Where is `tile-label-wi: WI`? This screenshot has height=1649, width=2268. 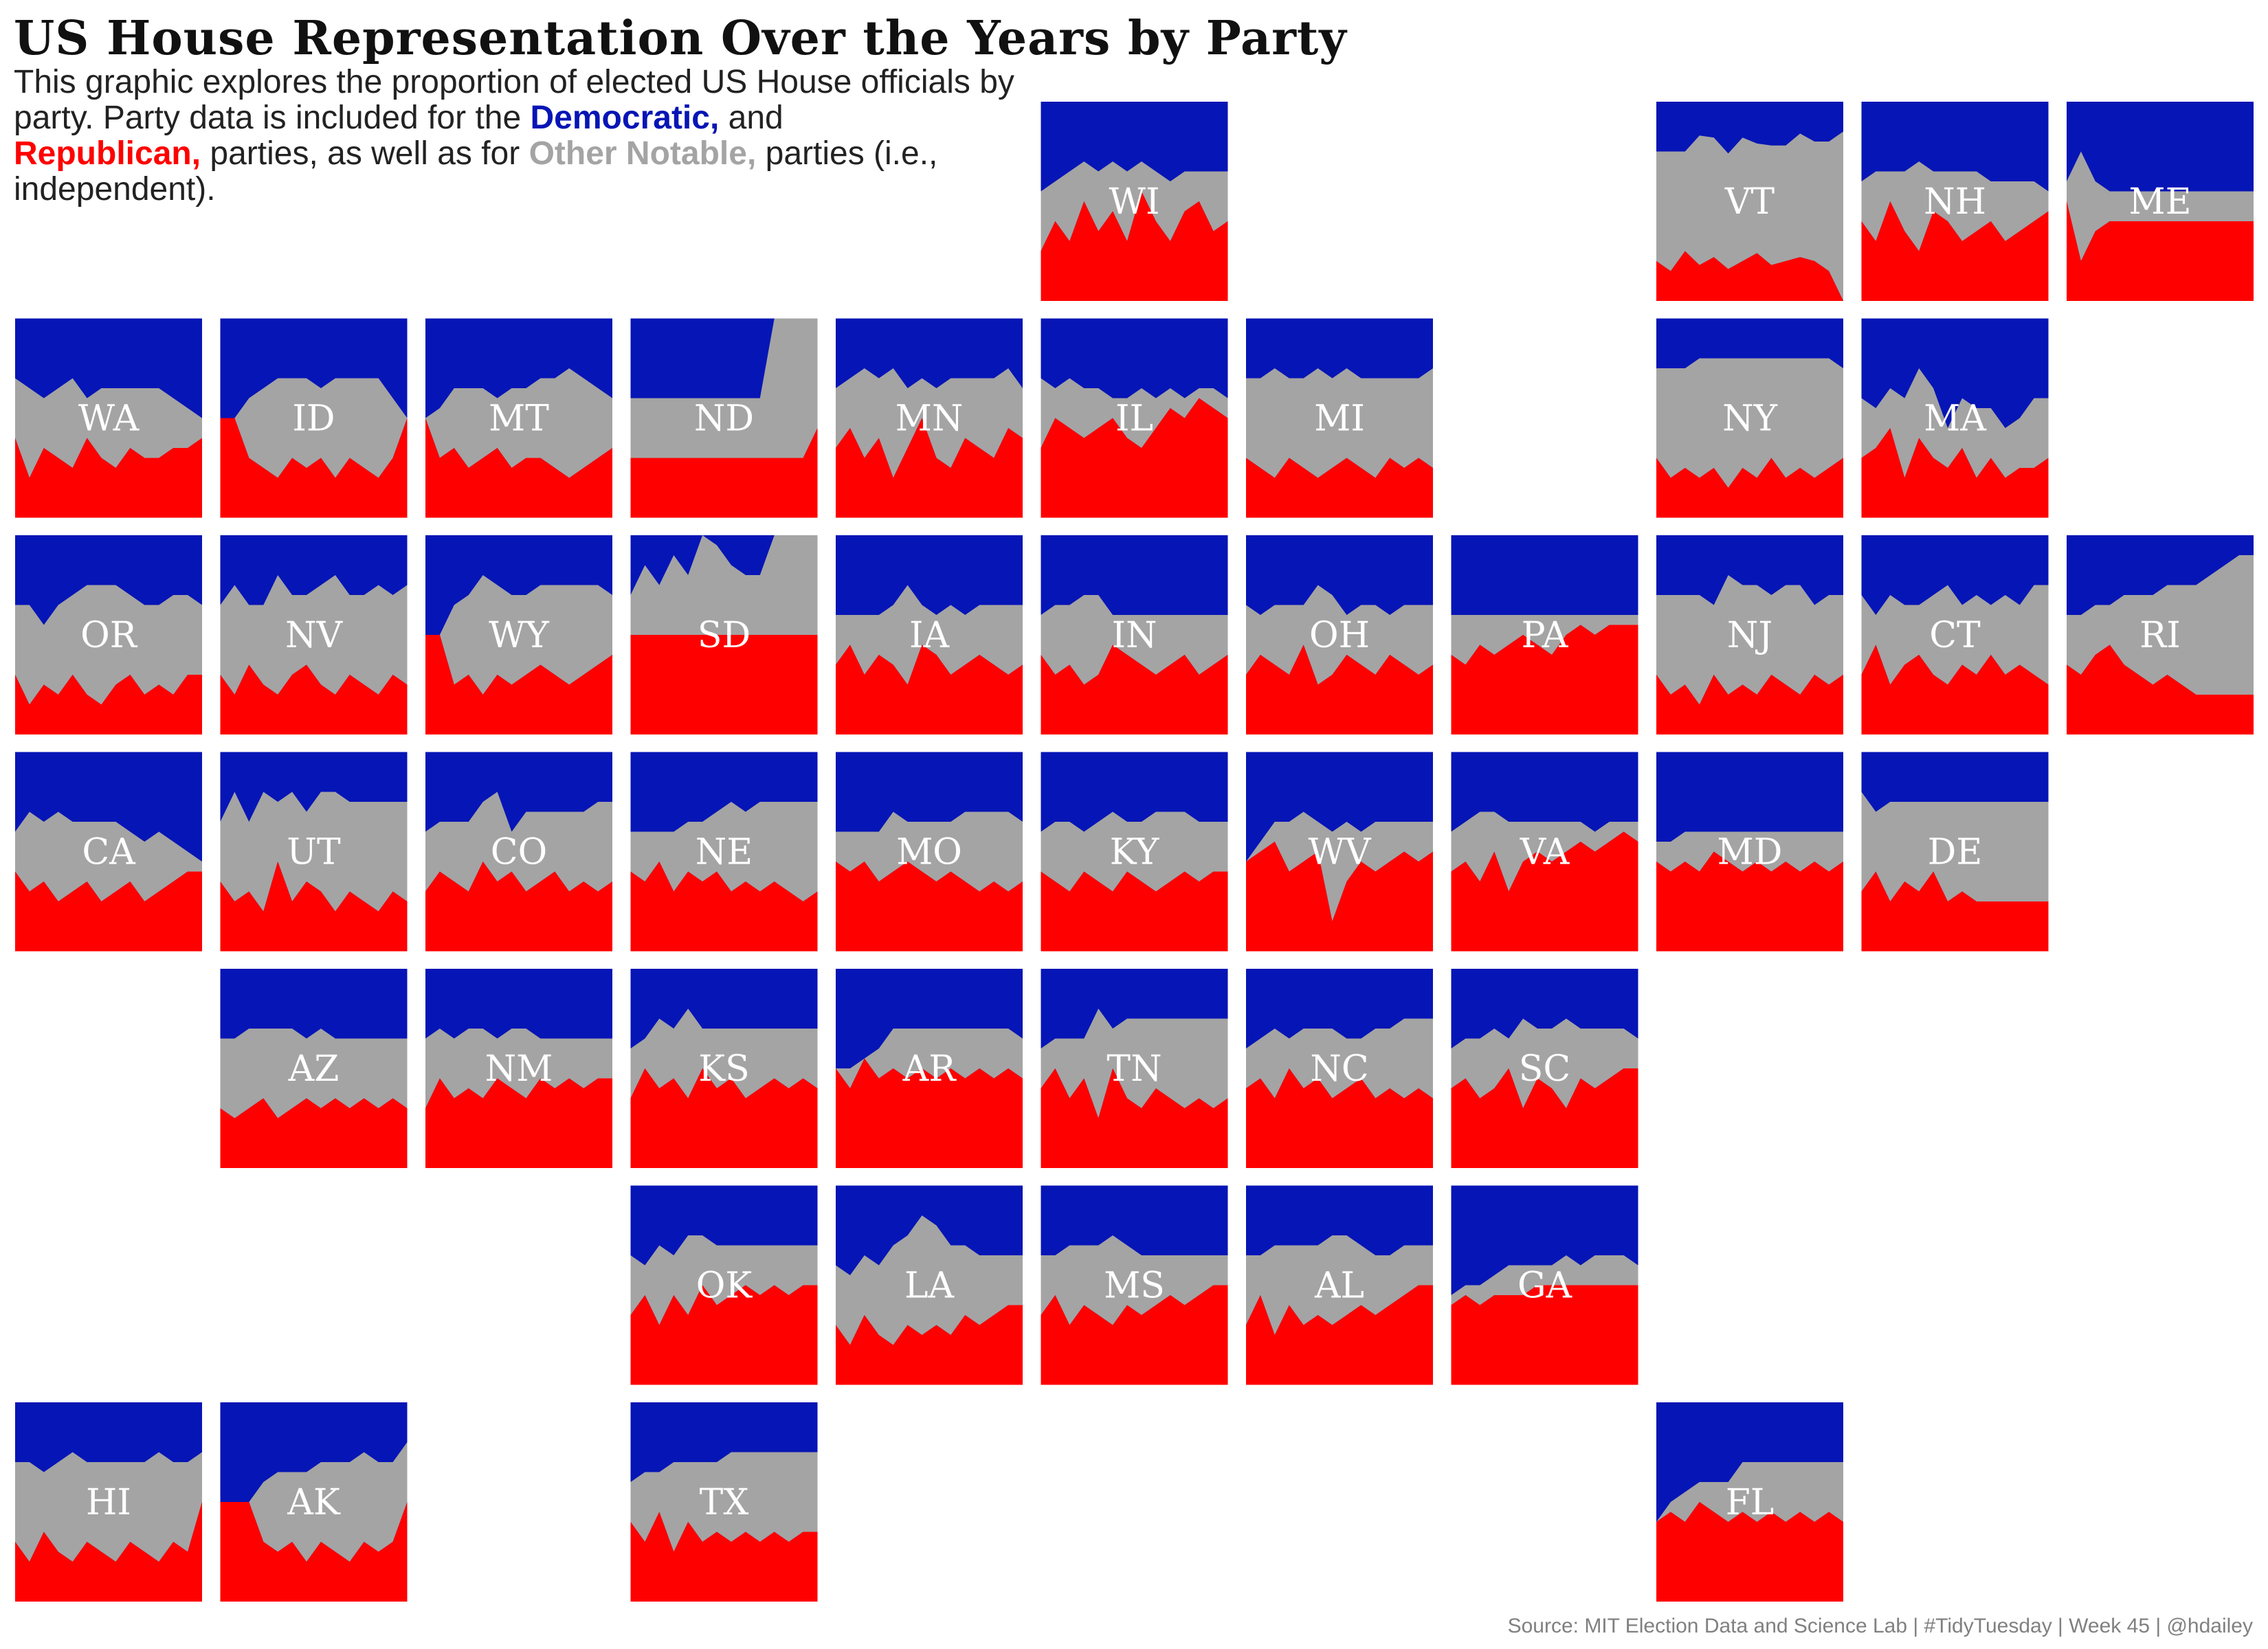 tile-label-wi: WI is located at coordinates (1134, 202).